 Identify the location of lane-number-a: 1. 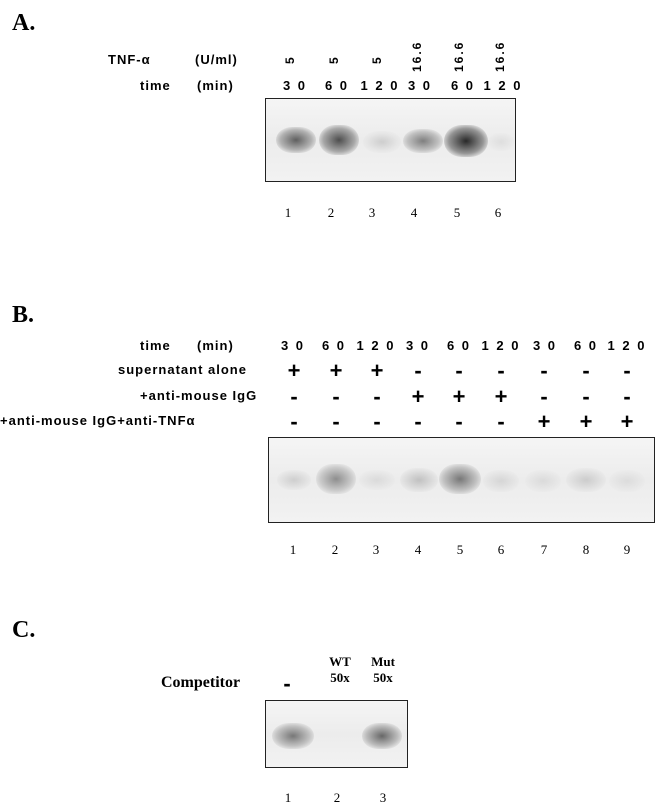
(288, 212).